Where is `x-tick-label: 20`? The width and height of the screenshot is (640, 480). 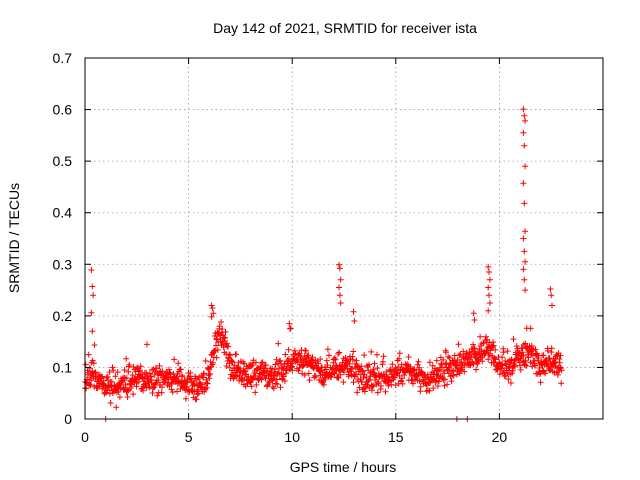
x-tick-label: 20 is located at coordinates (500, 437).